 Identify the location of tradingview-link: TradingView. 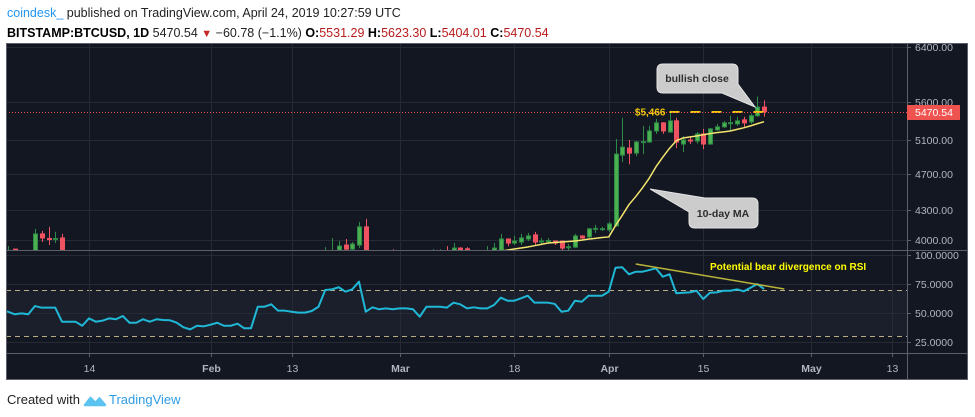
(132, 399).